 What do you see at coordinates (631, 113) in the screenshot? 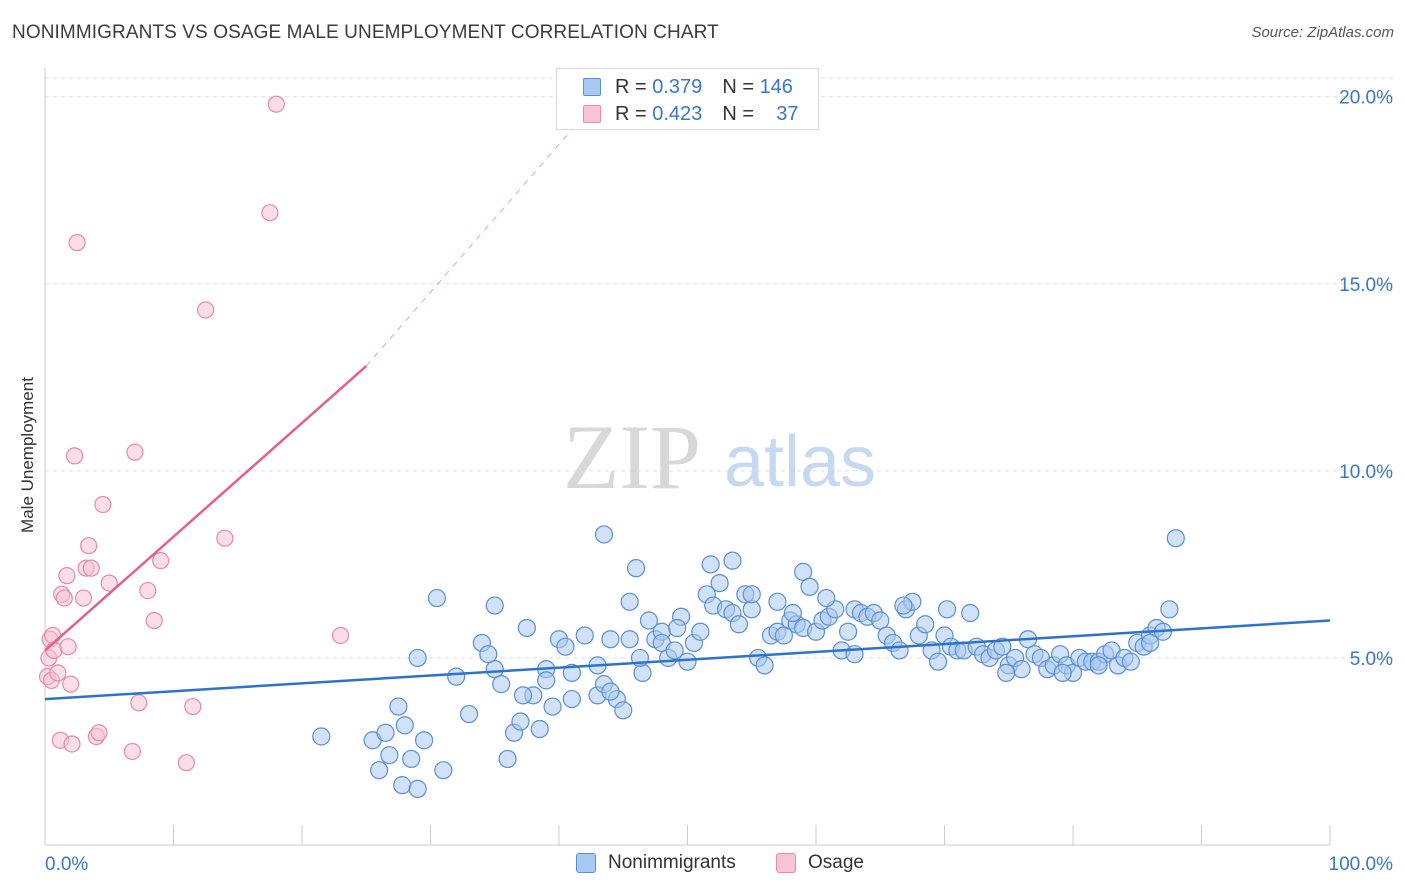
I see `r-label: R =` at bounding box center [631, 113].